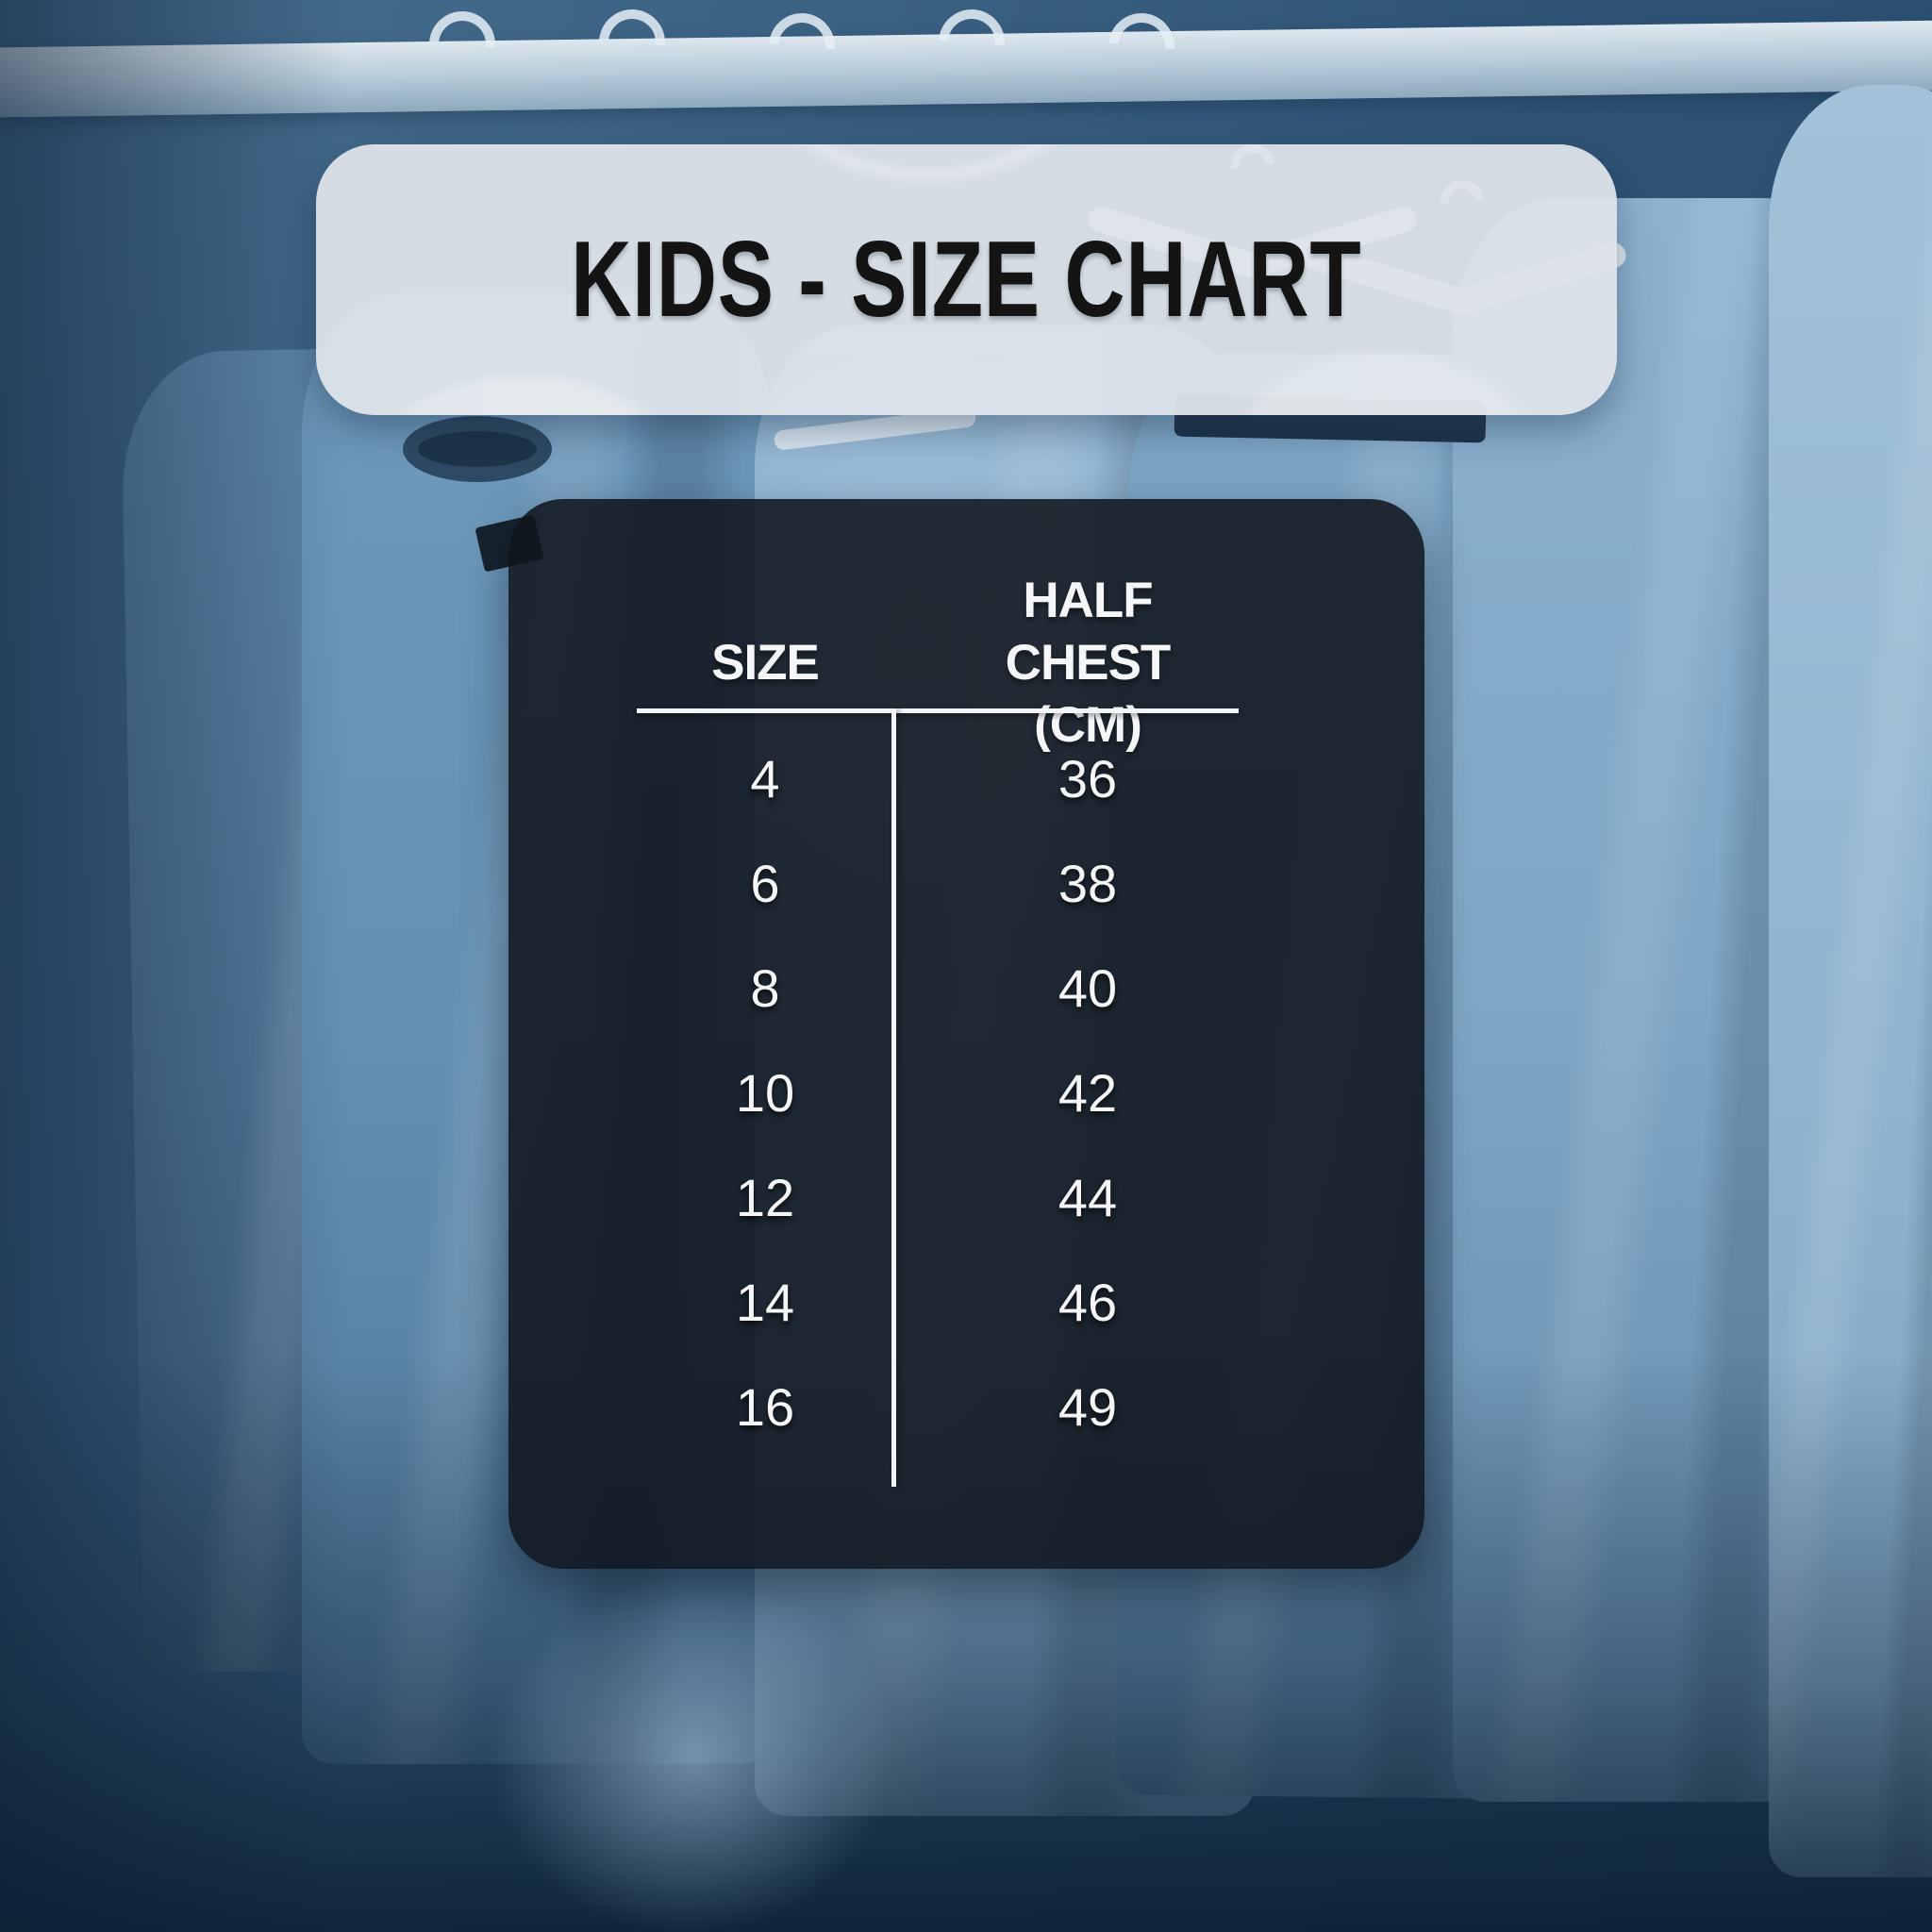 The image size is (1932, 1932). I want to click on table-header: SIZE HALF CHEST (CM), so click(938, 661).